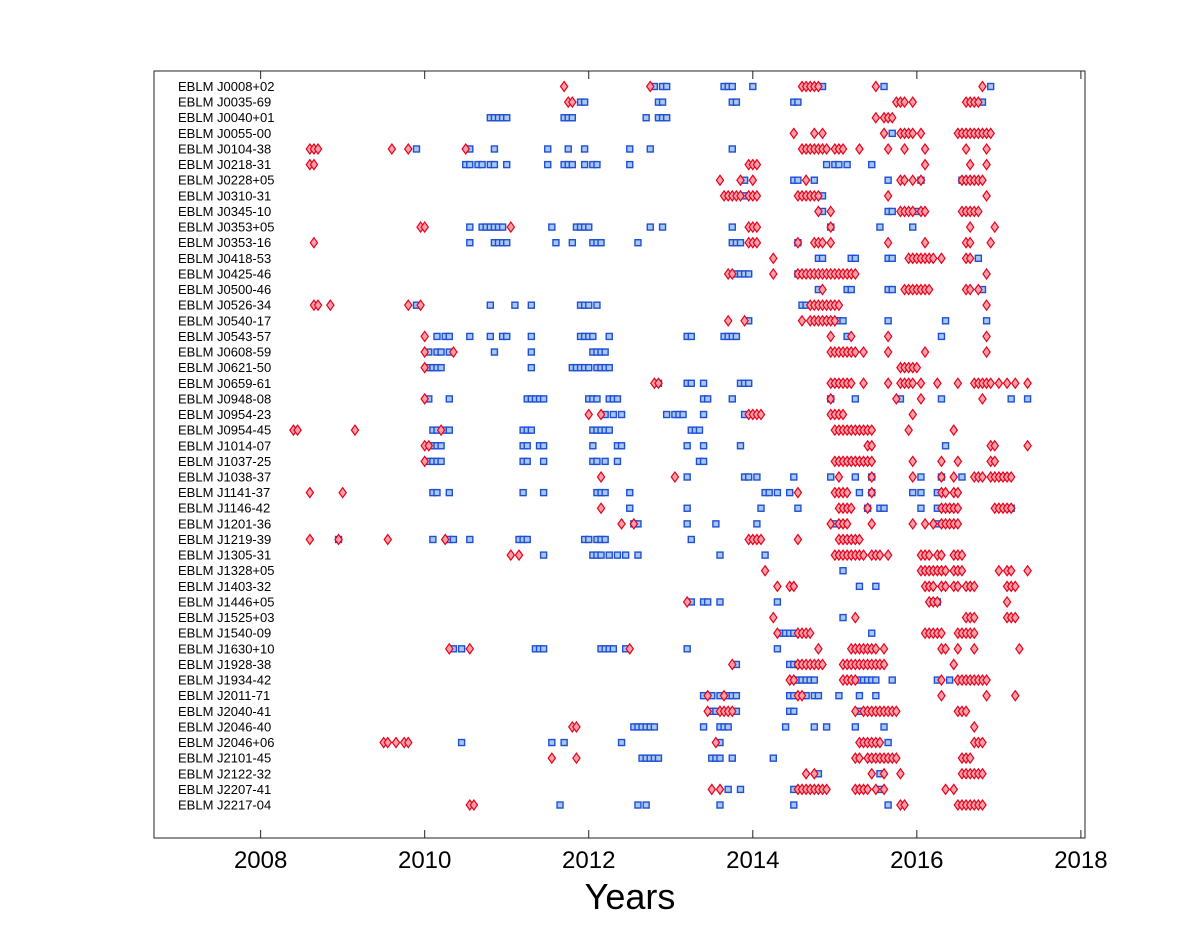 The image size is (1200, 941). What do you see at coordinates (224, 367) in the screenshot?
I see `row-label: EBLM J0621-50` at bounding box center [224, 367].